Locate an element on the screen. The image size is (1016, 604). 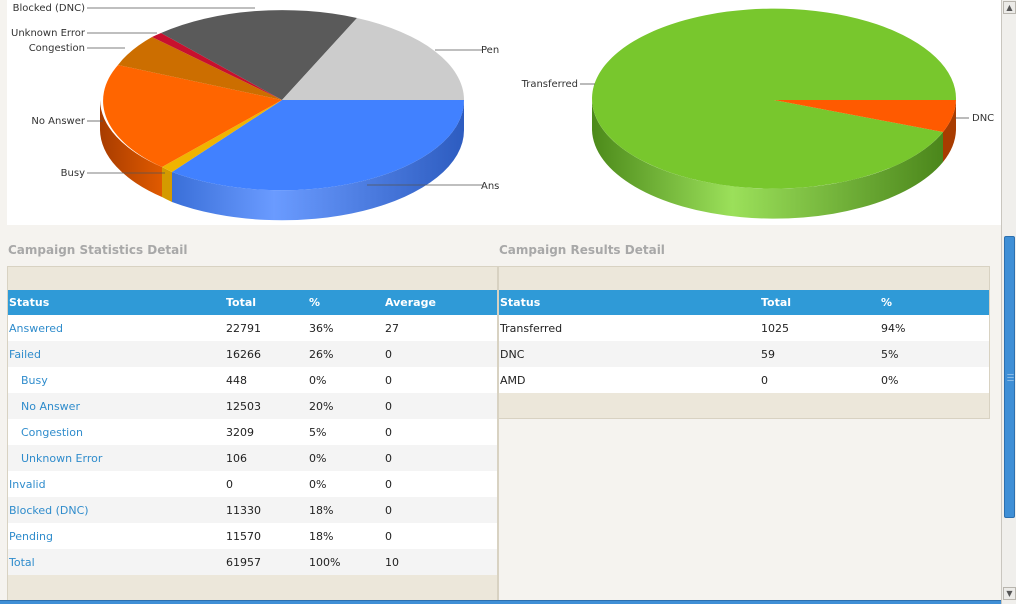
cell-status: AMD is located at coordinates (513, 380).